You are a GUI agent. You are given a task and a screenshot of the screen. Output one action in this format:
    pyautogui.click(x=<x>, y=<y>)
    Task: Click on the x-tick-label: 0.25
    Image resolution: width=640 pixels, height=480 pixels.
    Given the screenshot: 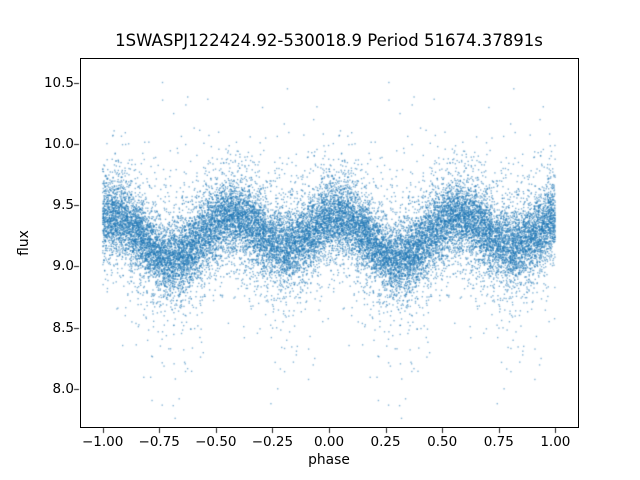 What is the action you would take?
    pyautogui.click(x=385, y=442)
    